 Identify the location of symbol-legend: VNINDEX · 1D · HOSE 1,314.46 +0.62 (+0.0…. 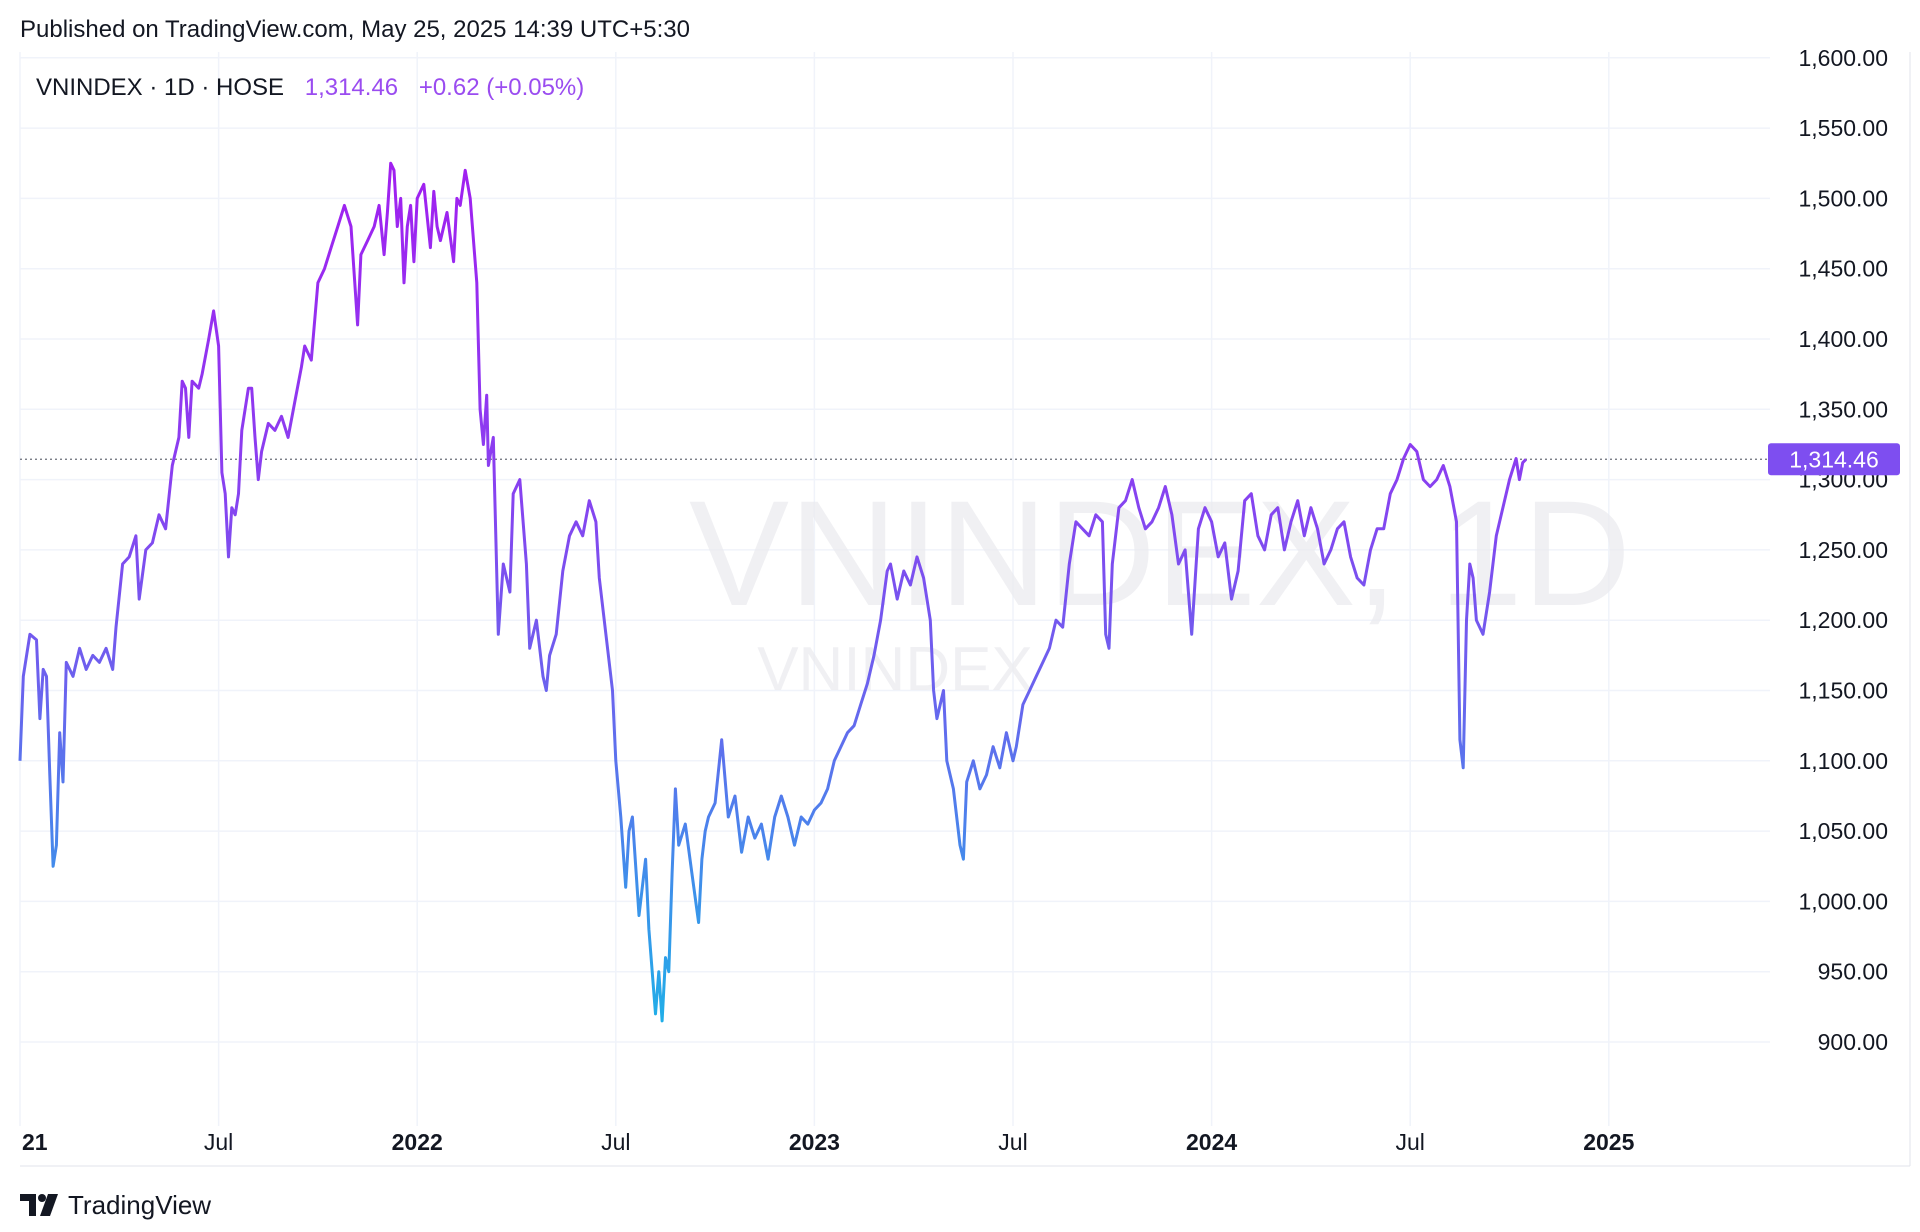
(310, 87).